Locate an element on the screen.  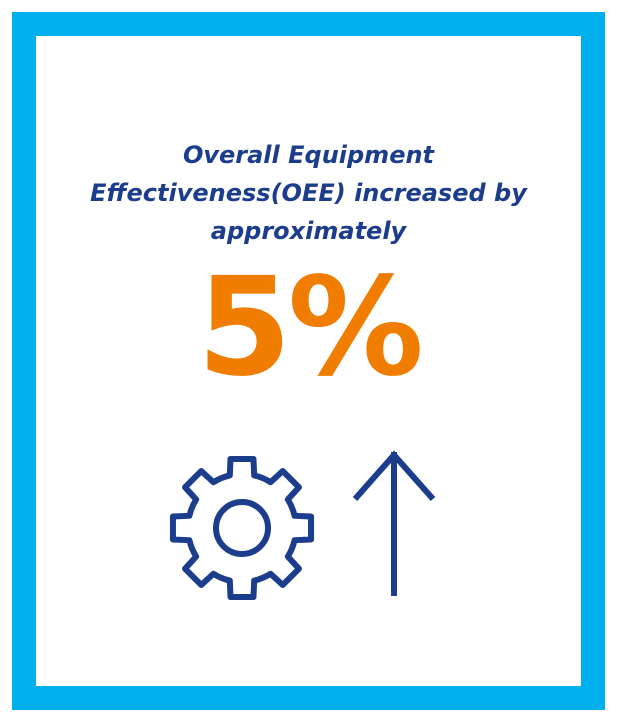
metric-value: 5% is located at coordinates (310, 328).